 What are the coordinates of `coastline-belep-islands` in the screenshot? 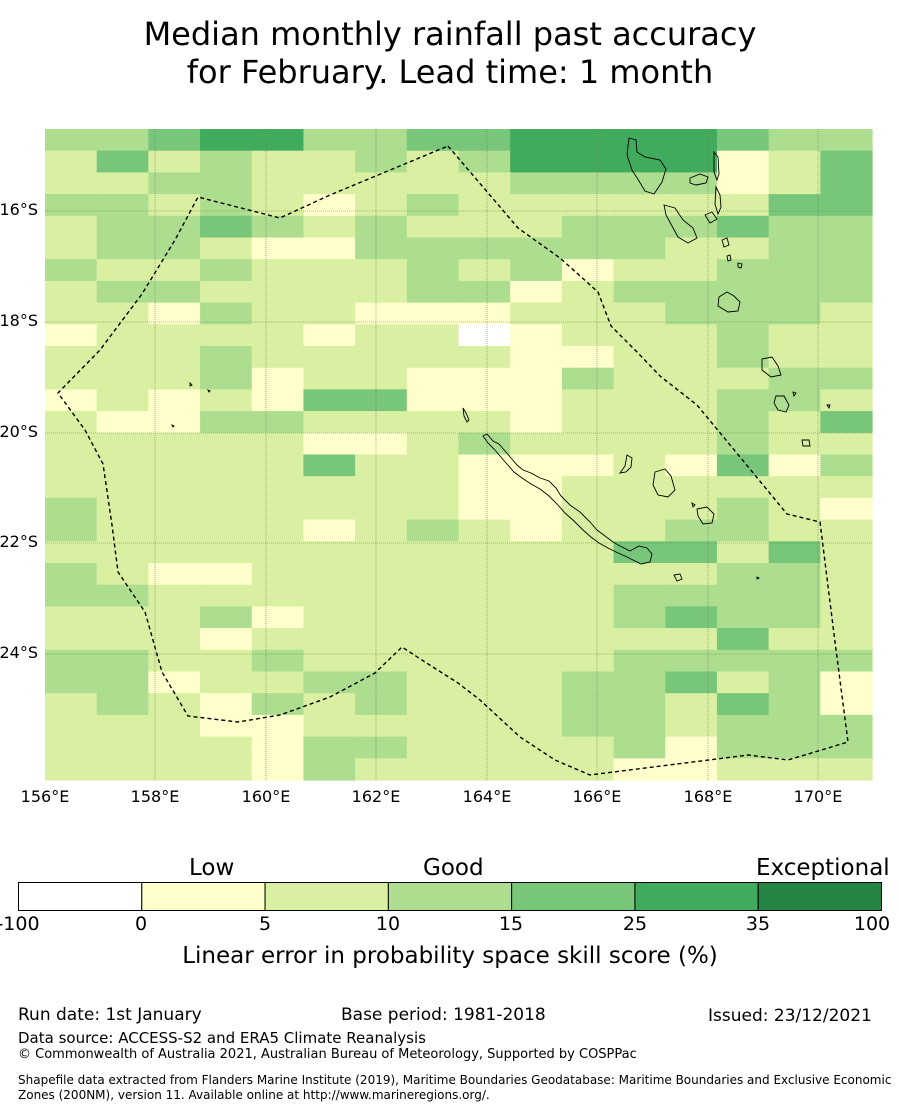 It's located at (466, 415).